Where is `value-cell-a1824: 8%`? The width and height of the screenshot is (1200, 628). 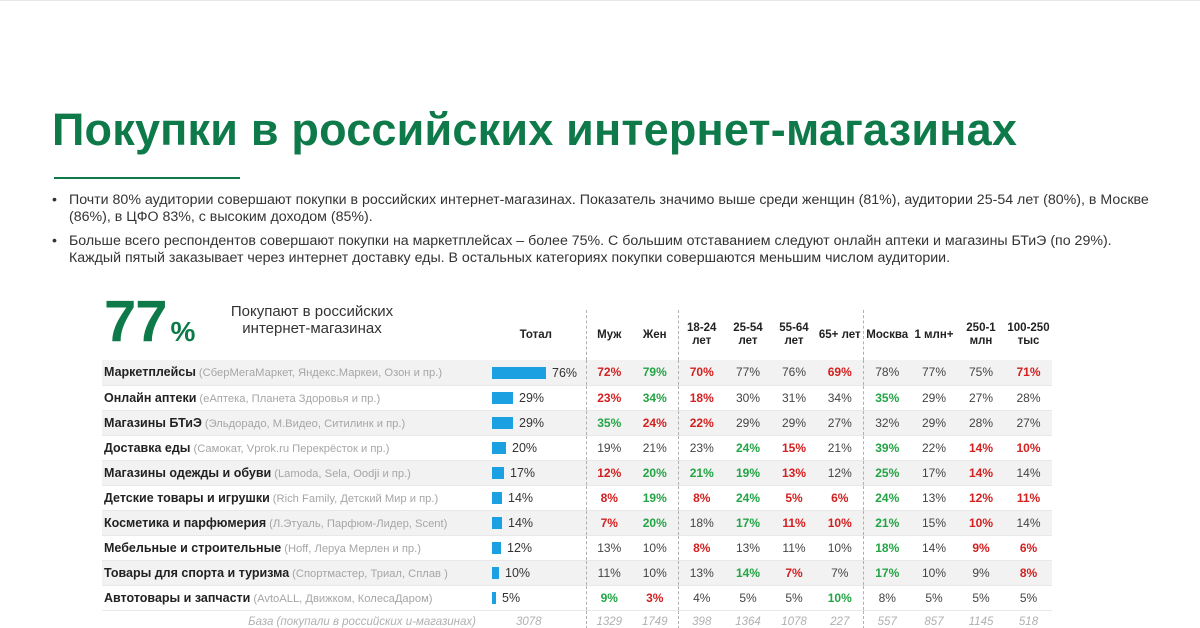 value-cell-a1824: 8% is located at coordinates (701, 548).